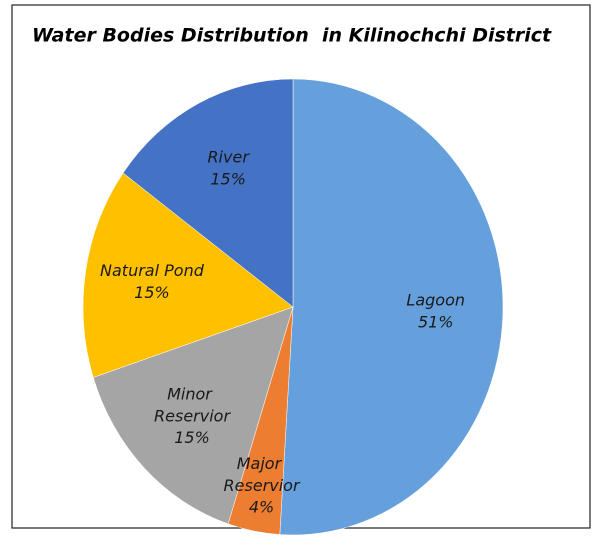  I want to click on slice-label: Major Reservior, so click(262, 474).